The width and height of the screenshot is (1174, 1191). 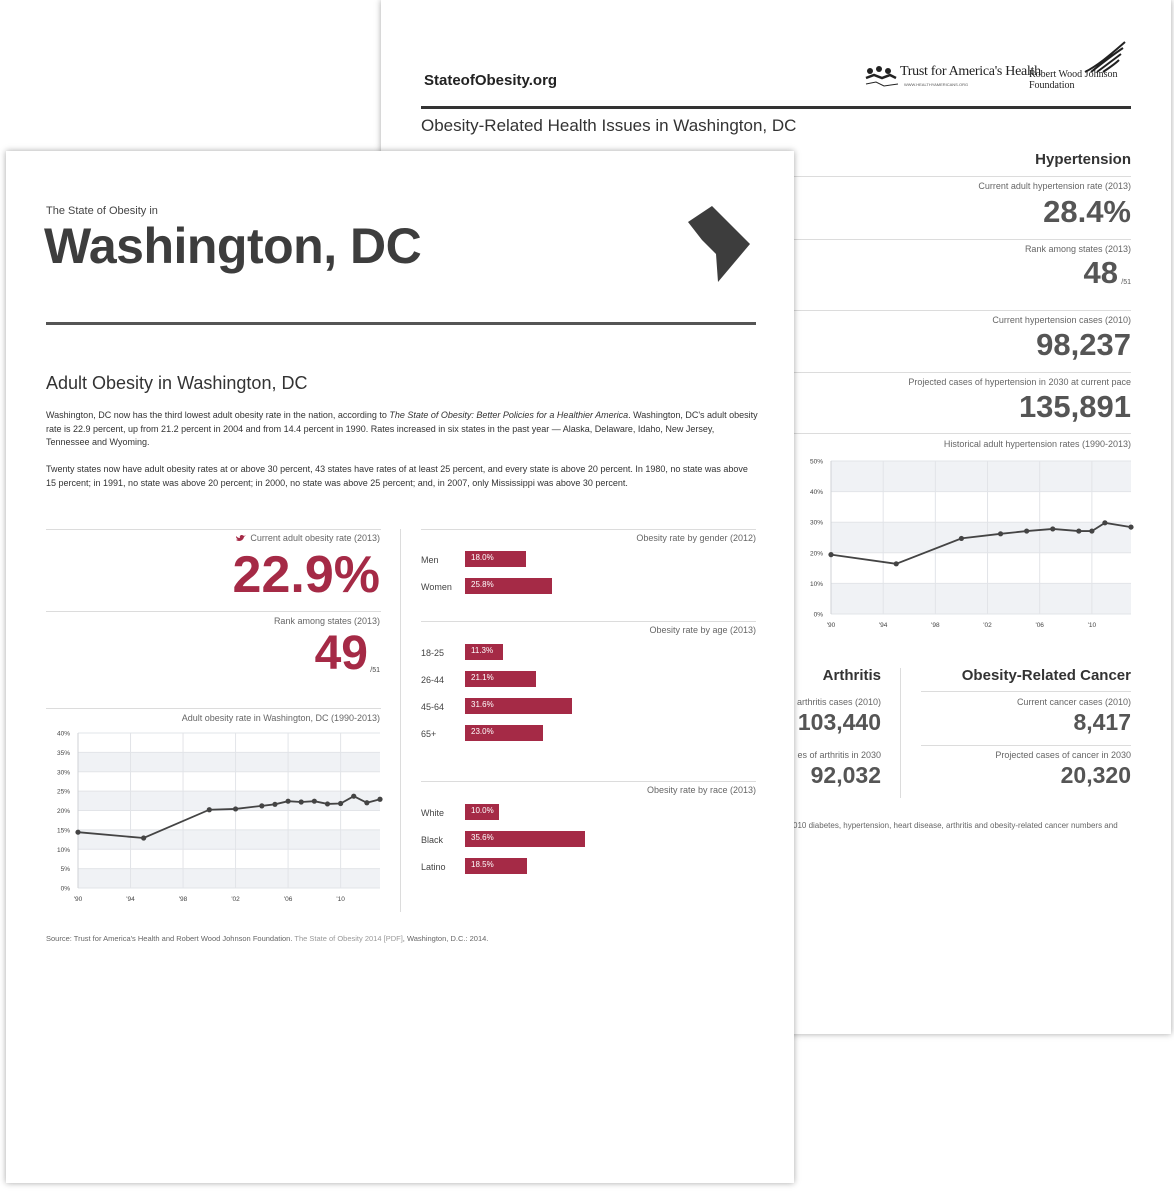 I want to click on dc-map-icon, so click(x=719, y=244).